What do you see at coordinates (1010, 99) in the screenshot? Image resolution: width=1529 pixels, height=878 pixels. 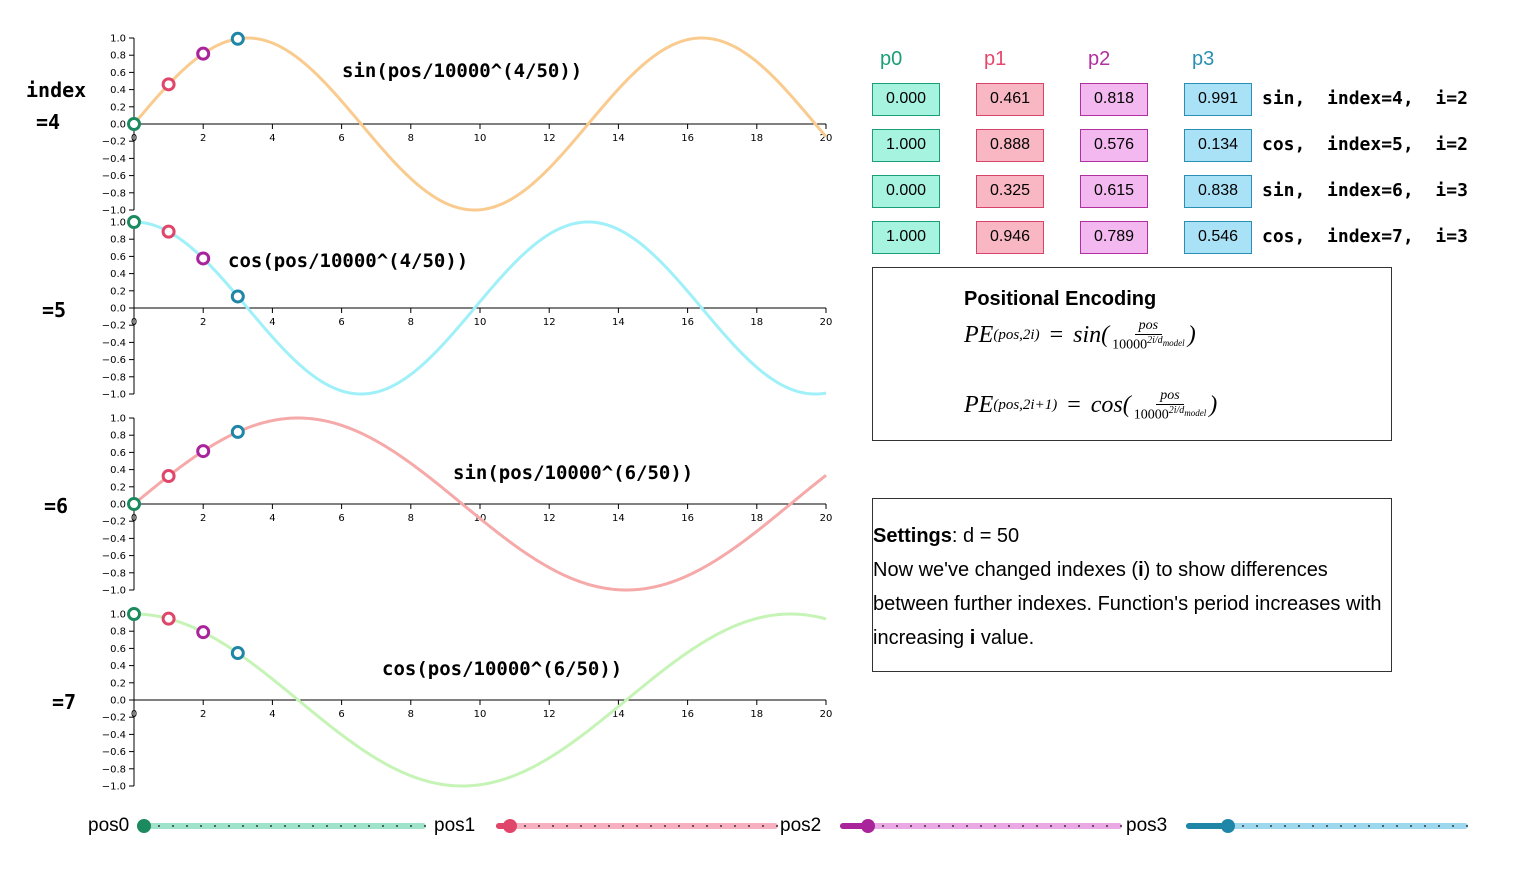 I see `table-cell: 0.461` at bounding box center [1010, 99].